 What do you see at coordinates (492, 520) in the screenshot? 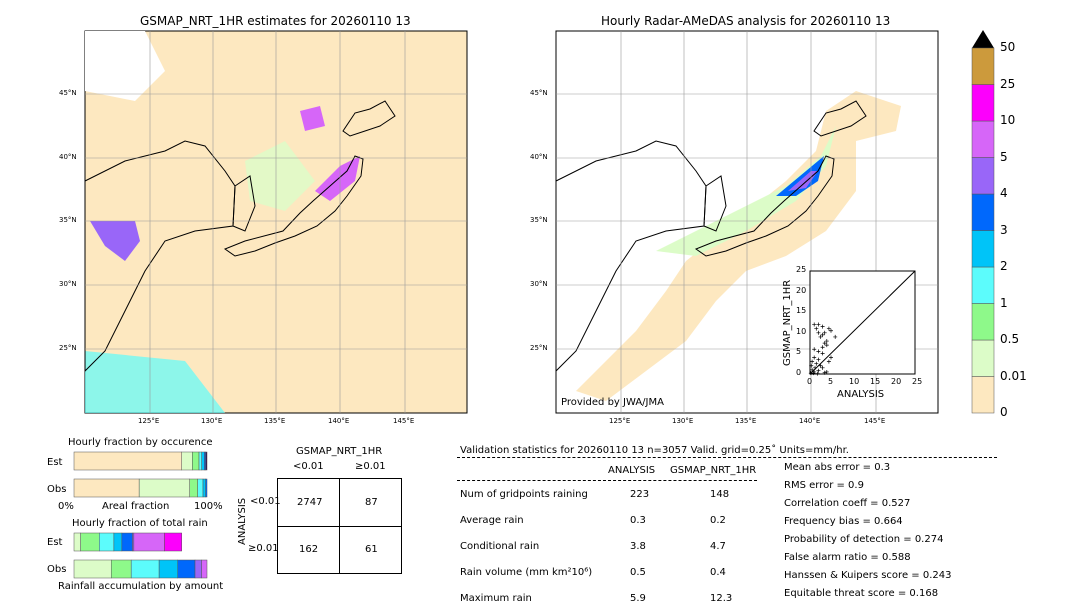
I see `stats-row-label: Average rain` at bounding box center [492, 520].